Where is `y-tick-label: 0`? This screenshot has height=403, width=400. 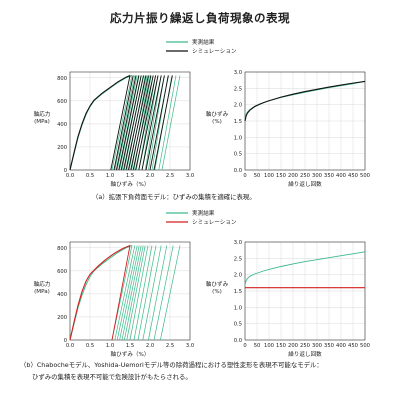
y-tick-label: 0 is located at coordinates (65, 171).